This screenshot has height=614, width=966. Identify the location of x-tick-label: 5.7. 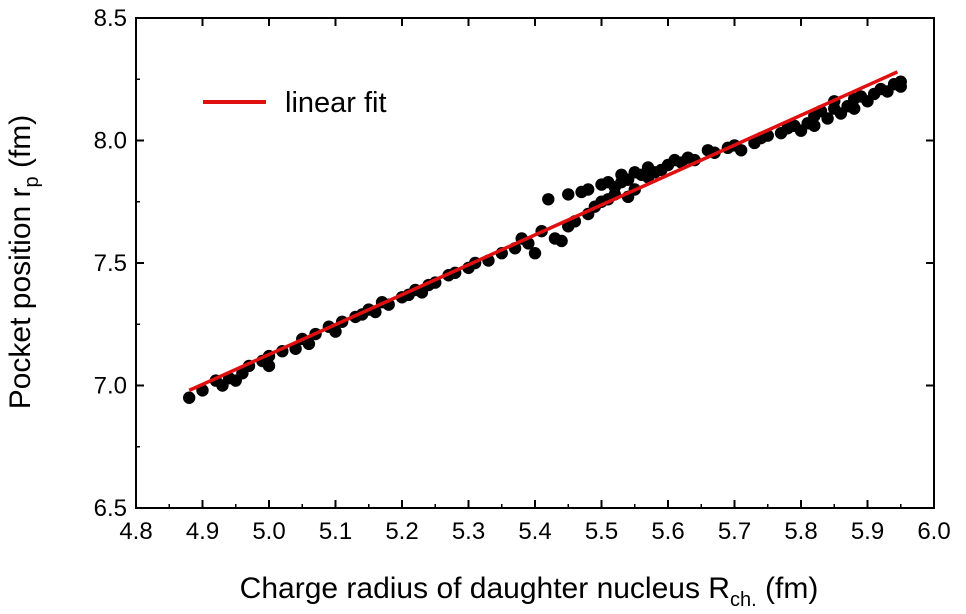
(734, 531).